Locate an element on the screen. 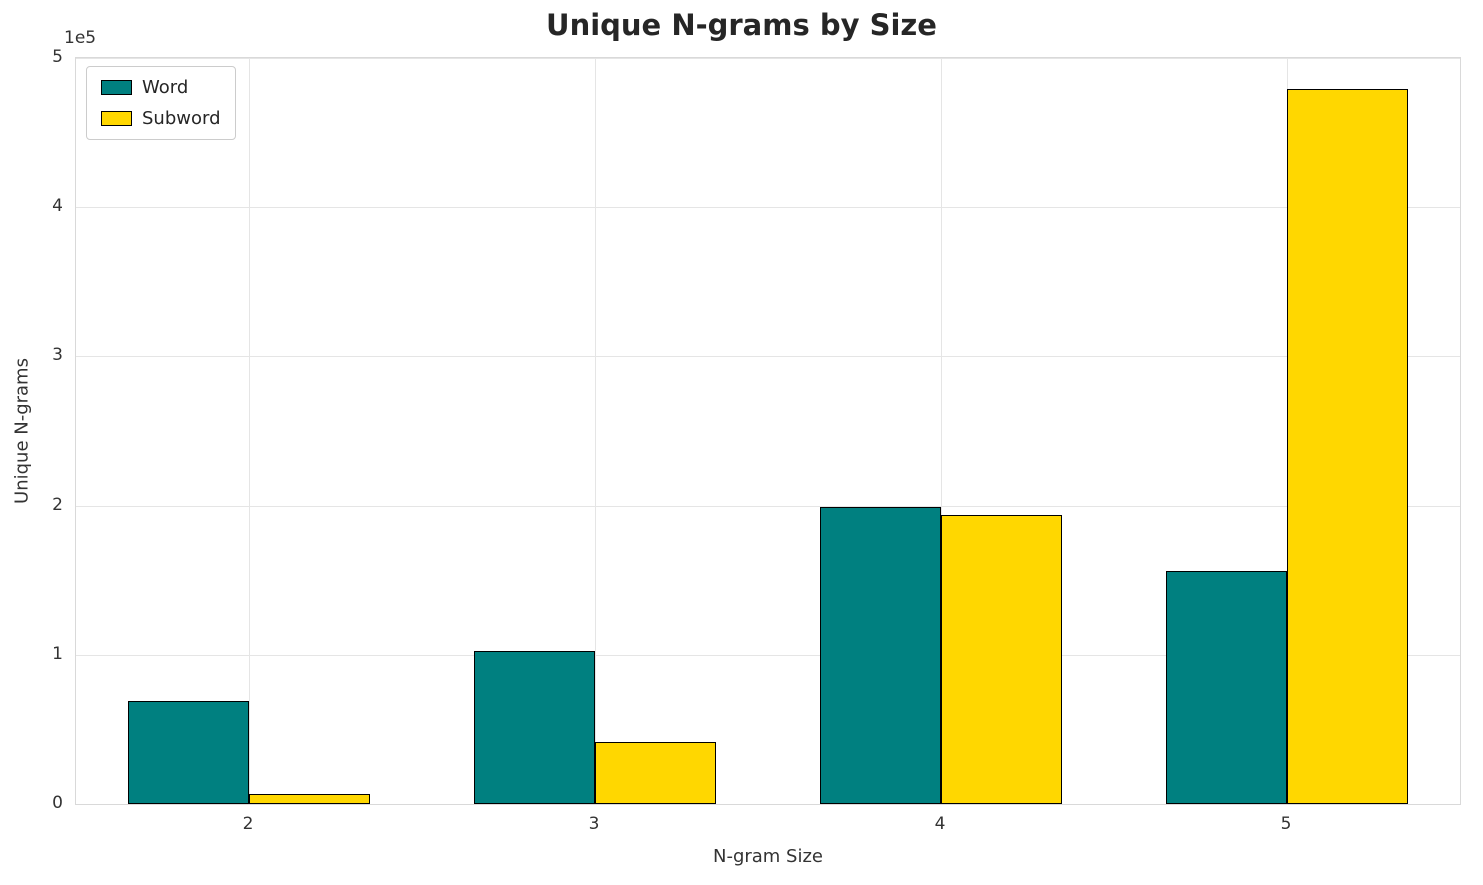  x-axis-label: N-gram Size is located at coordinates (768, 856).